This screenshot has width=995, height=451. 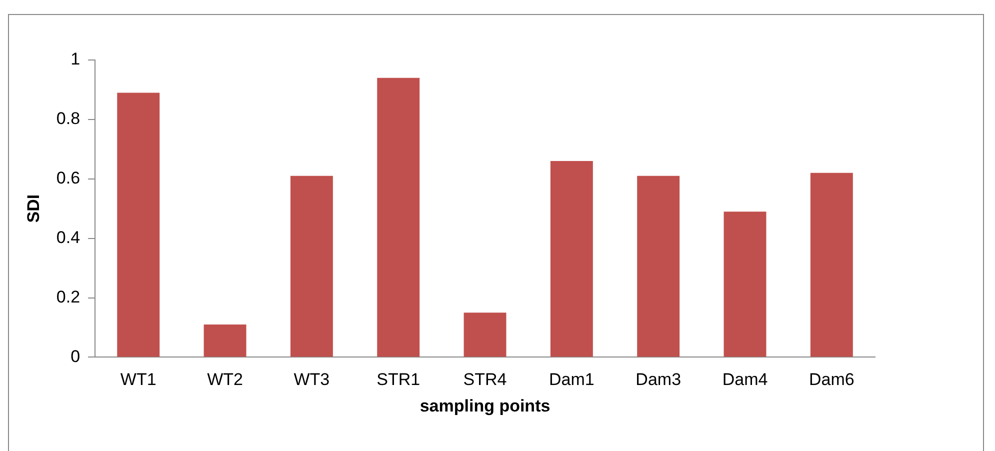 I want to click on x-tick-label: Dam3, so click(x=659, y=380).